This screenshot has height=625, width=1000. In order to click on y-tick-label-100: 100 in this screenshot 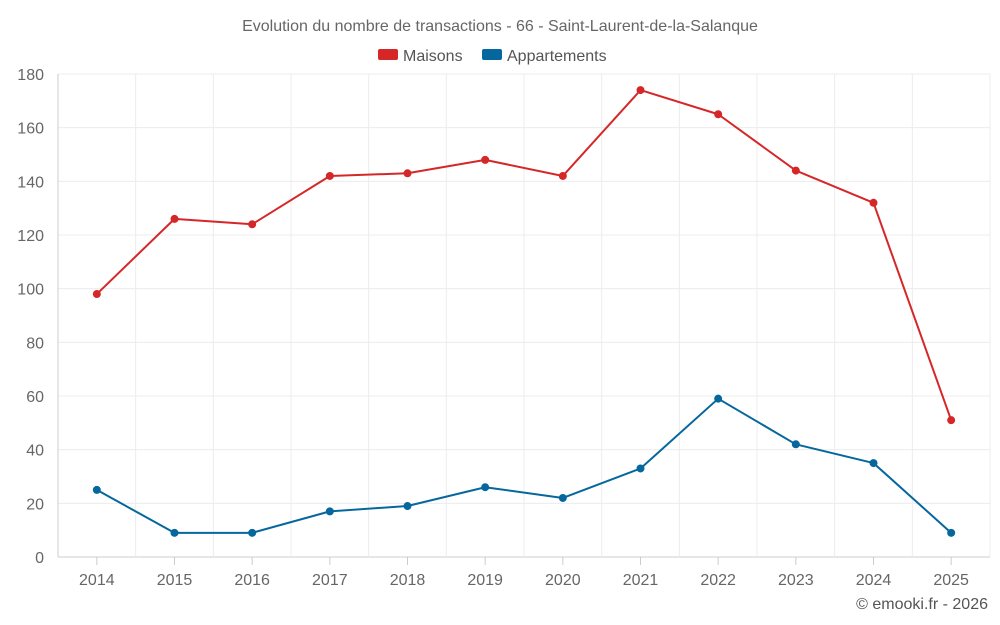, I will do `click(30, 290)`.